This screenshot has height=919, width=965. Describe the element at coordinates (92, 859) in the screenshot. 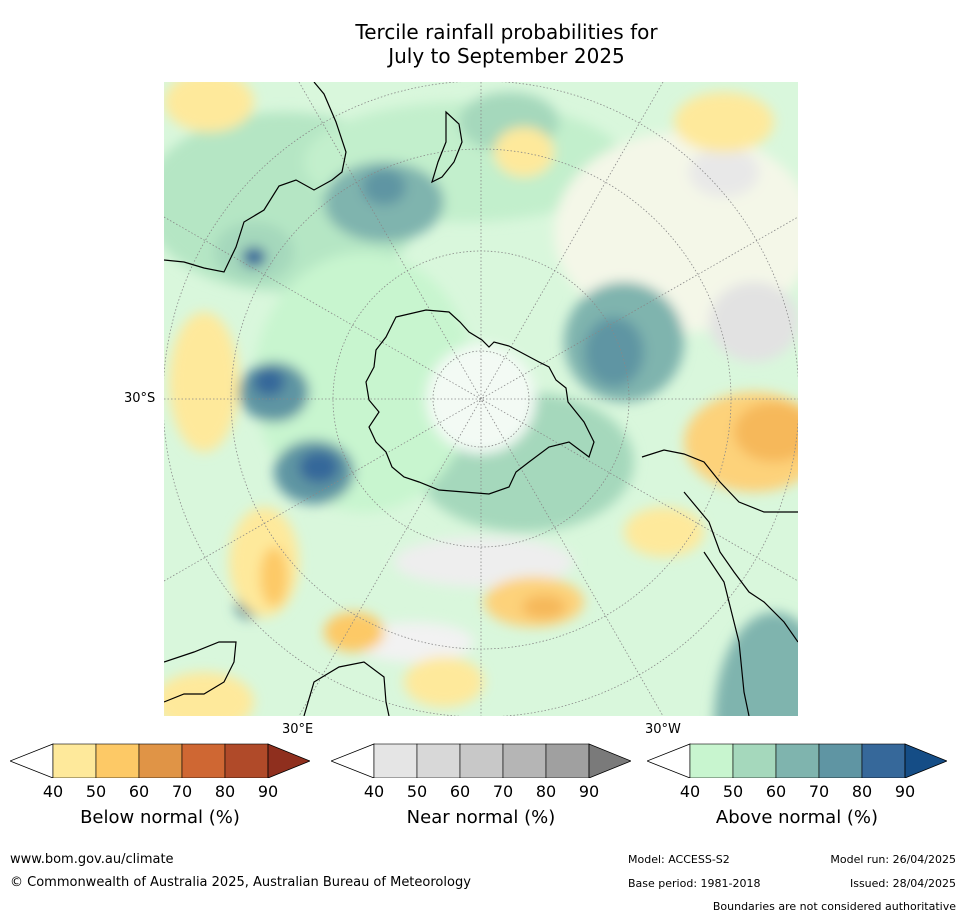

I see `footer-website: www.bom.gov.au/climate` at that location.